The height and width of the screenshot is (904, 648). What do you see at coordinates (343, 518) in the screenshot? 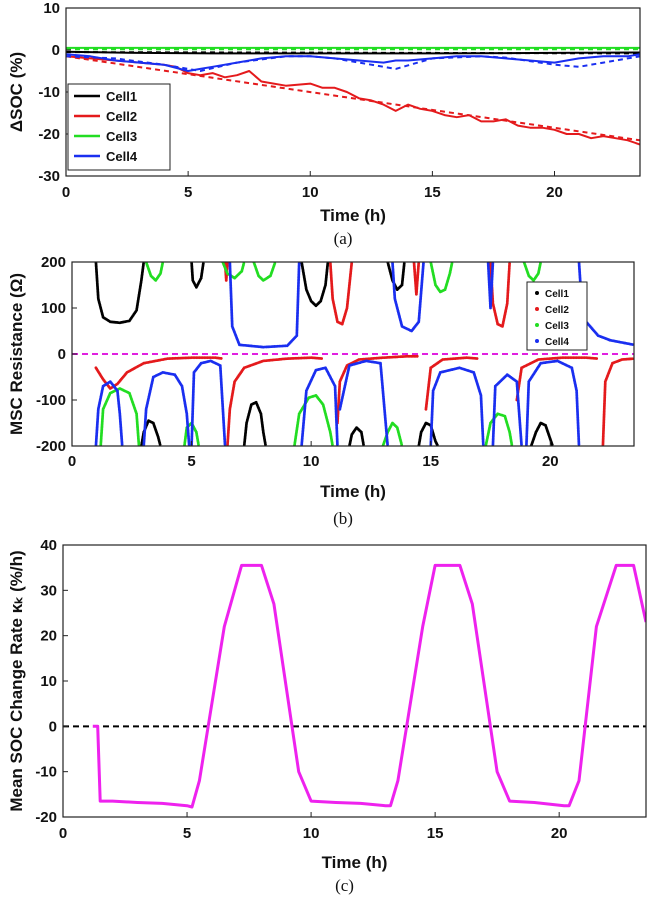
I see `figure-caption: (b)` at bounding box center [343, 518].